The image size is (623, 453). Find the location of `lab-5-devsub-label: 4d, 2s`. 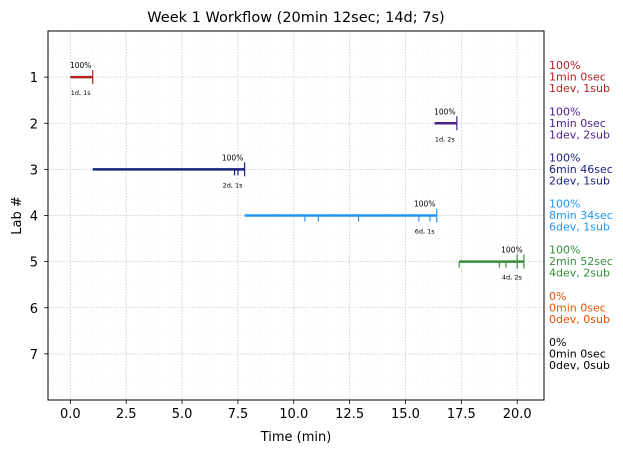

lab-5-devsub-label: 4d, 2s is located at coordinates (512, 278).